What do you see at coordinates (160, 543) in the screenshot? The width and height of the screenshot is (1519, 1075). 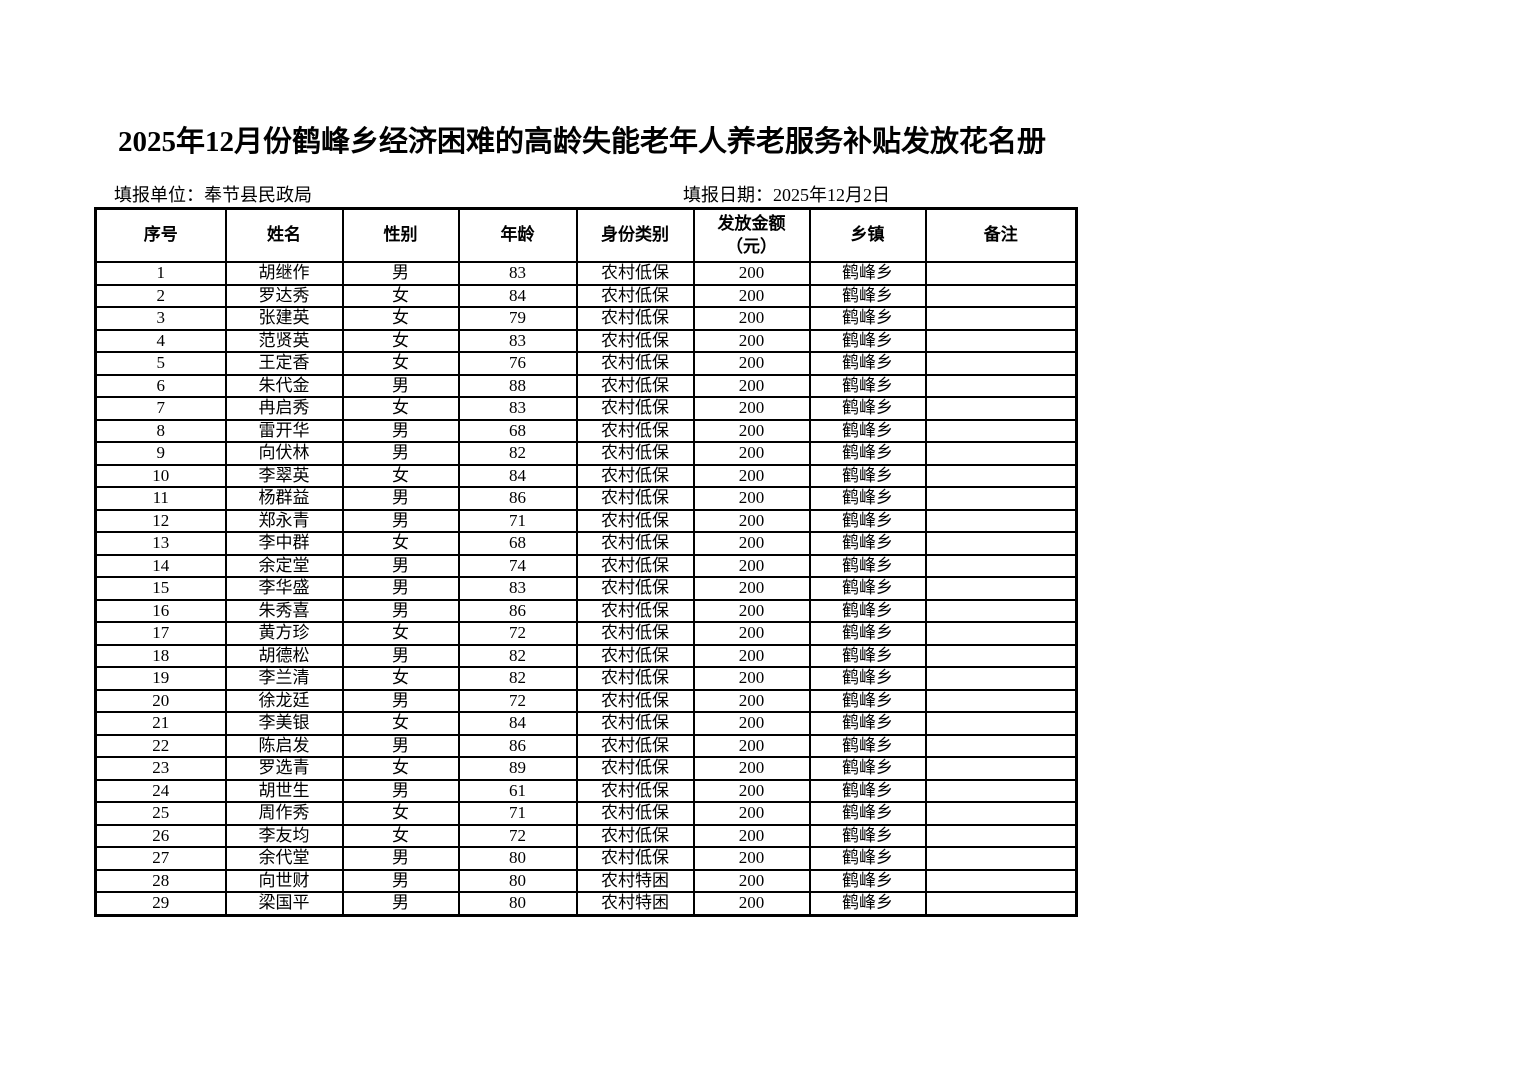 I see `cell-index: 13` at bounding box center [160, 543].